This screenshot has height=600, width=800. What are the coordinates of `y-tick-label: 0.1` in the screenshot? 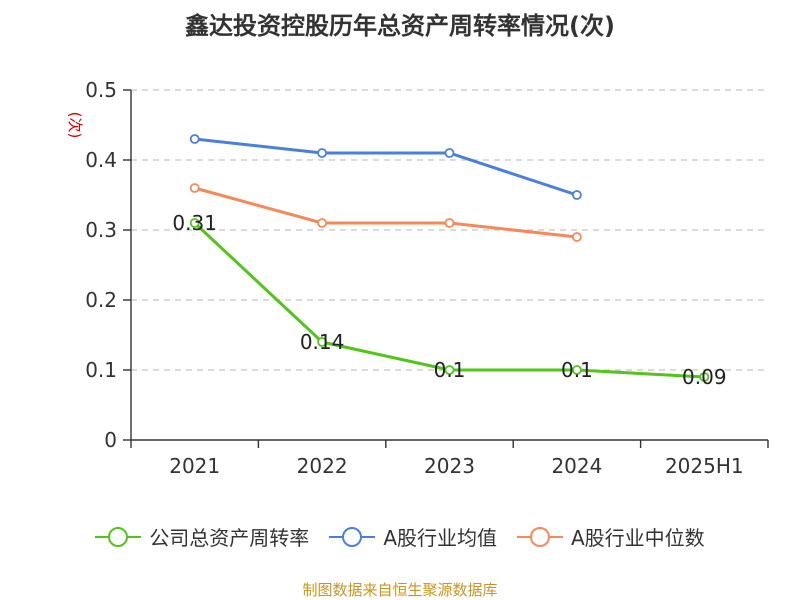 It's located at (101, 370).